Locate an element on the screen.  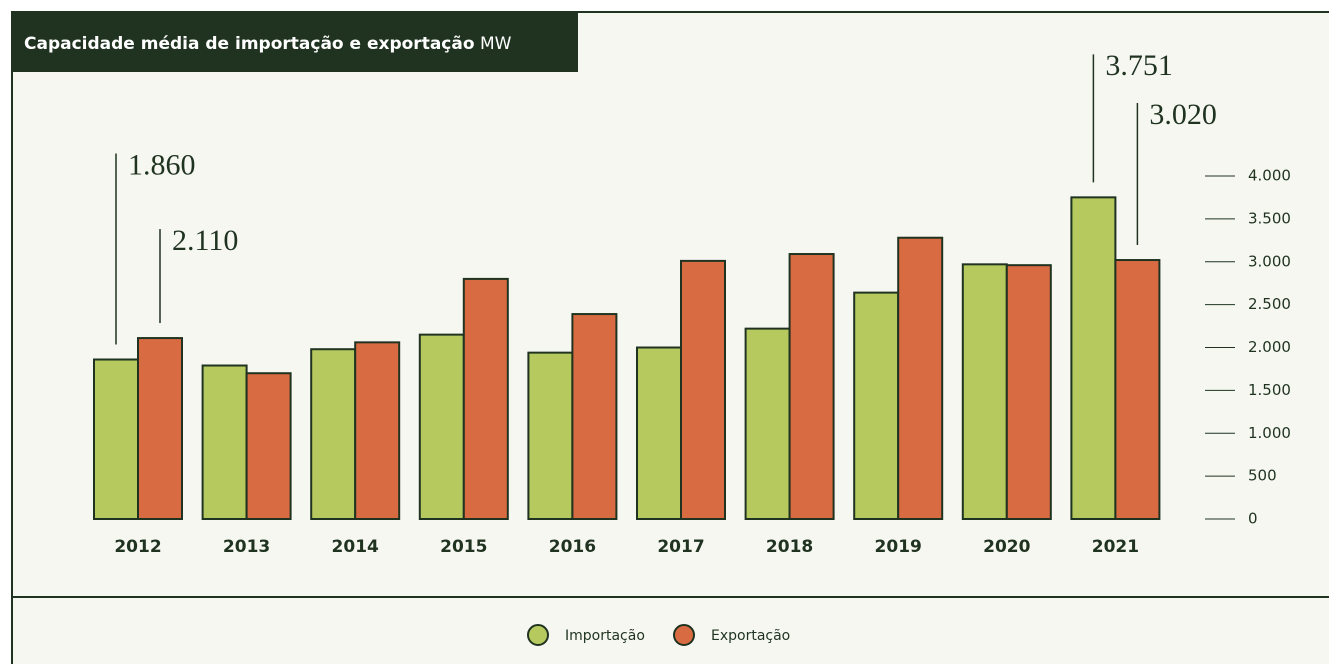
y-tick-label: 2.500 is located at coordinates (1269, 304).